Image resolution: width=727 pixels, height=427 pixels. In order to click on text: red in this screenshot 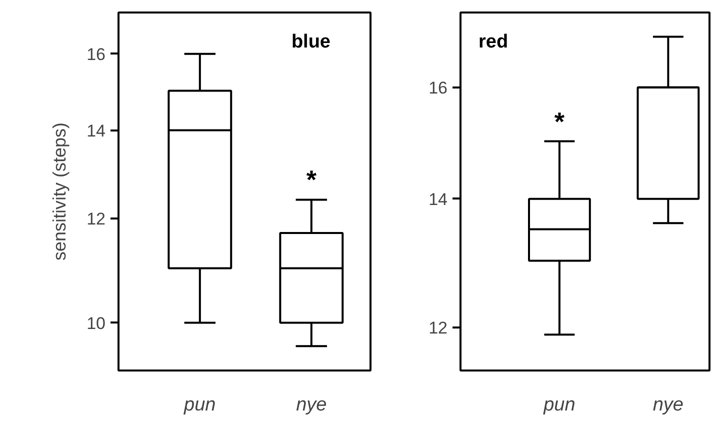, I will do `click(493, 42)`.